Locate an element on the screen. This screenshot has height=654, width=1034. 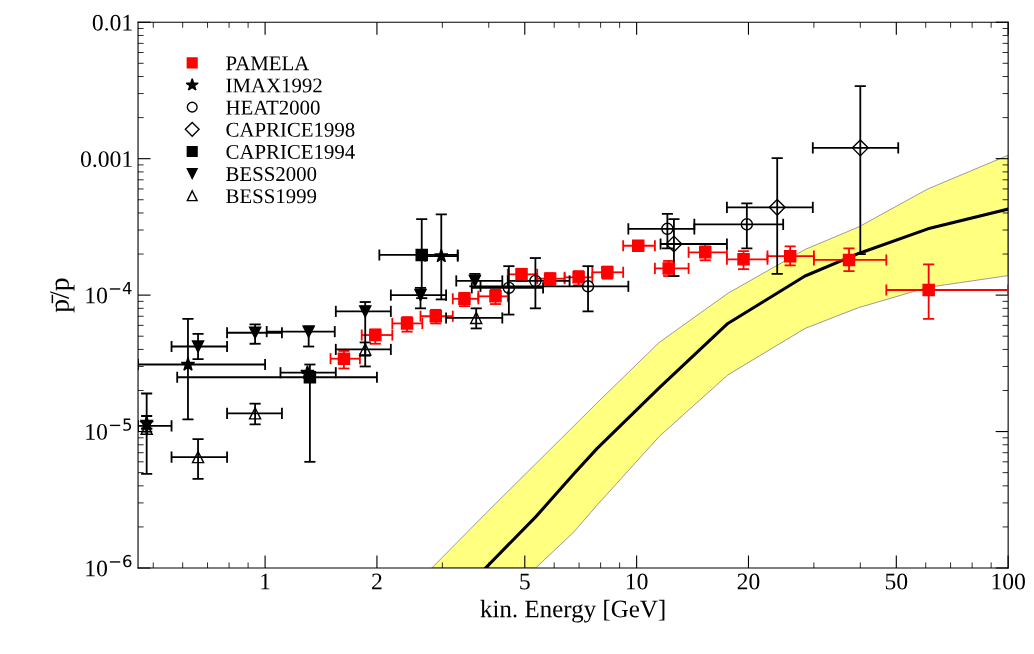
legend-label: BESS1999 is located at coordinates (271, 196).